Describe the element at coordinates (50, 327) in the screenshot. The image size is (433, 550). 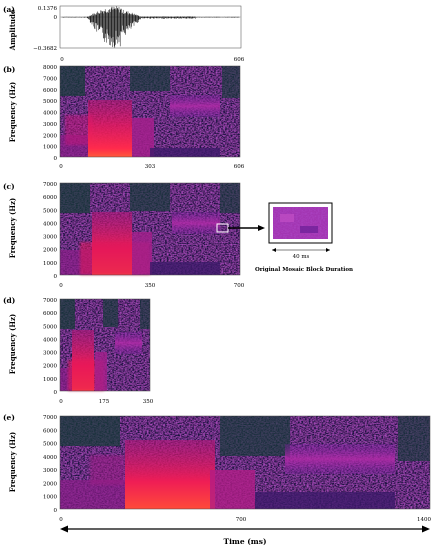
I see `panel-d-ytick: 5000` at that location.